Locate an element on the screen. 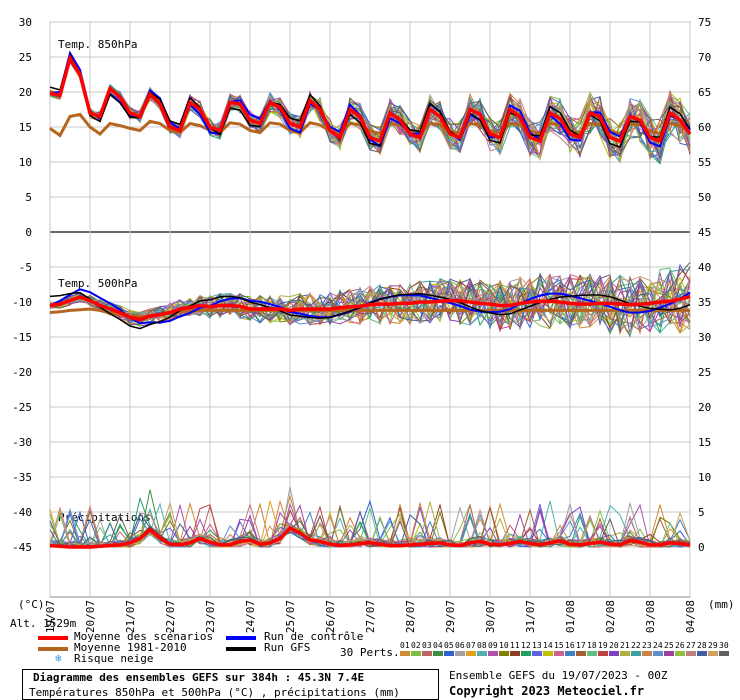  left-tick-label: -45 is located at coordinates (22, 547).